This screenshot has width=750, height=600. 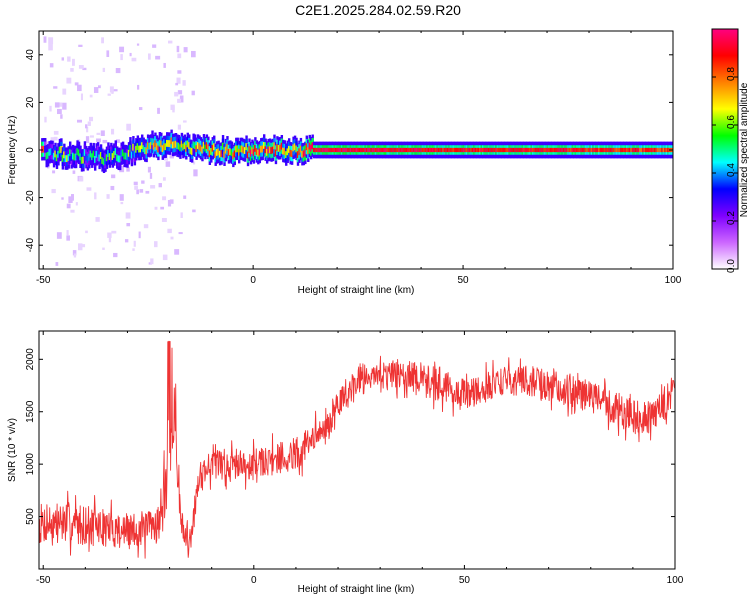 What do you see at coordinates (30, 55) in the screenshot?
I see `y-tick-label: 40` at bounding box center [30, 55].